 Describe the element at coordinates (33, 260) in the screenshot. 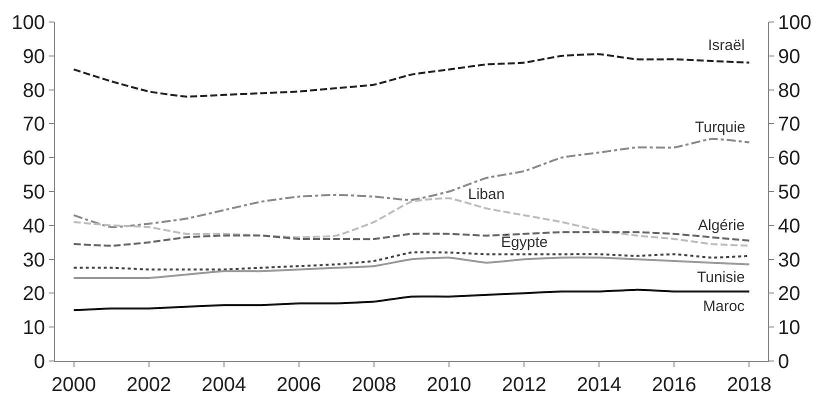

I see `y-tick-label: 30` at that location.